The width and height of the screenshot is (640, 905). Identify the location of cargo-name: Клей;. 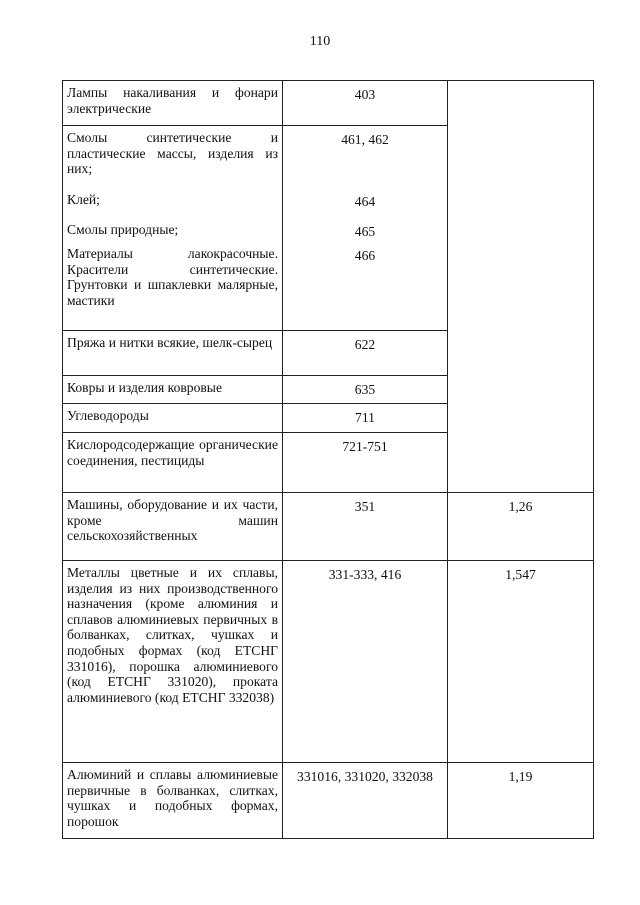
(83, 199).